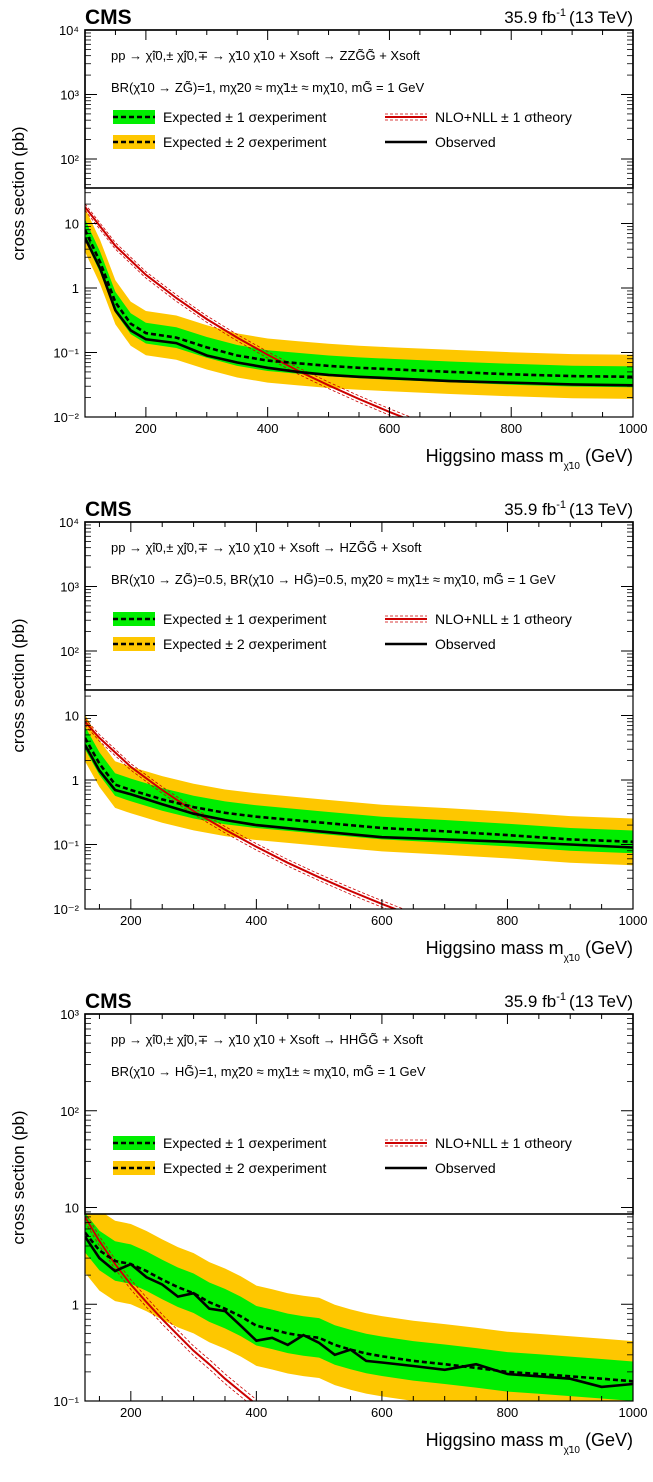  I want to click on y-tick-label: 10⁴, so click(69, 30).